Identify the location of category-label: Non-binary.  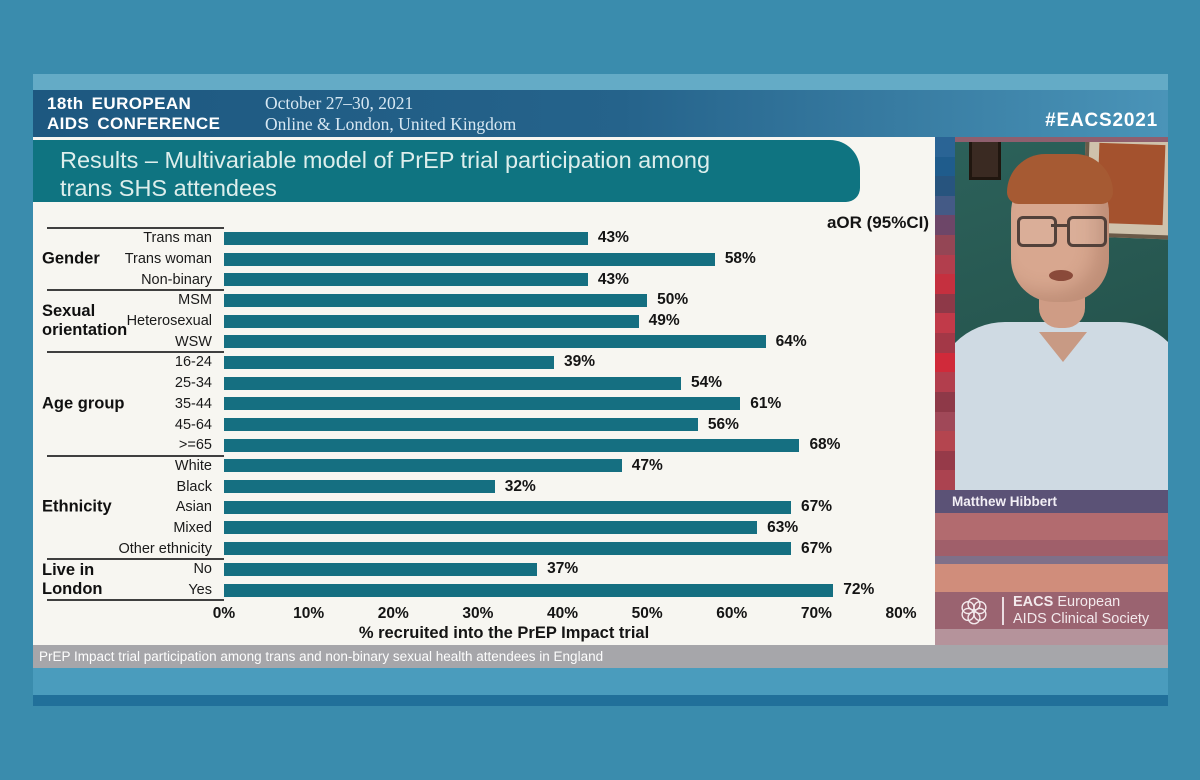
(176, 279).